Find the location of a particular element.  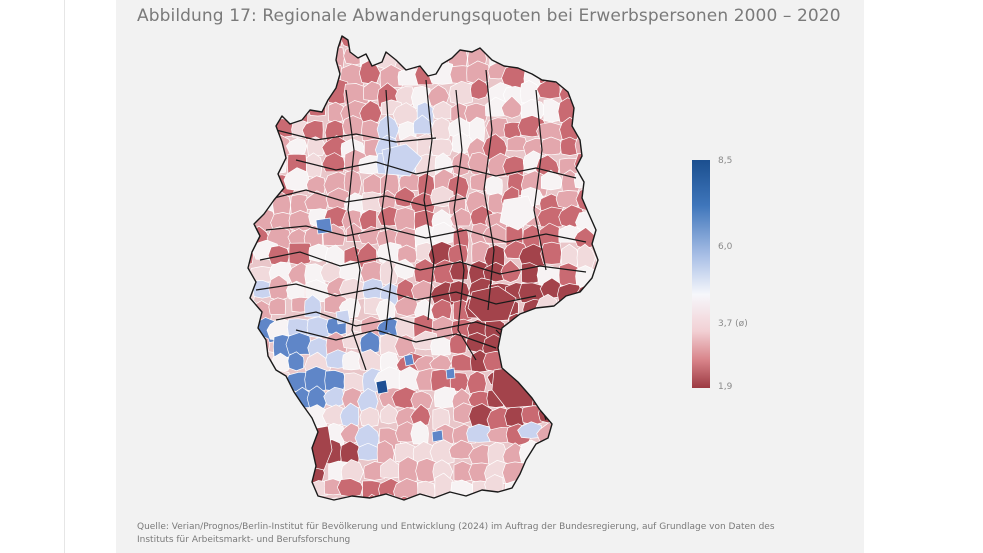

legend-color-scale is located at coordinates (701, 274).